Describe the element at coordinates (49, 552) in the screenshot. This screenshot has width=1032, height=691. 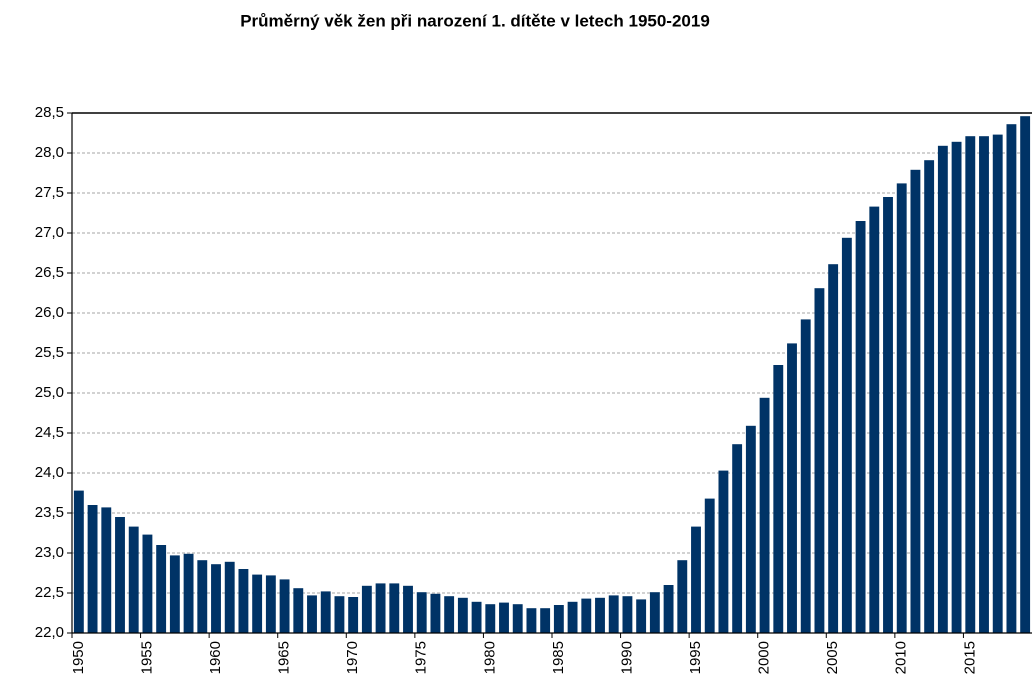
I see `y-tick-label: 23,0` at that location.